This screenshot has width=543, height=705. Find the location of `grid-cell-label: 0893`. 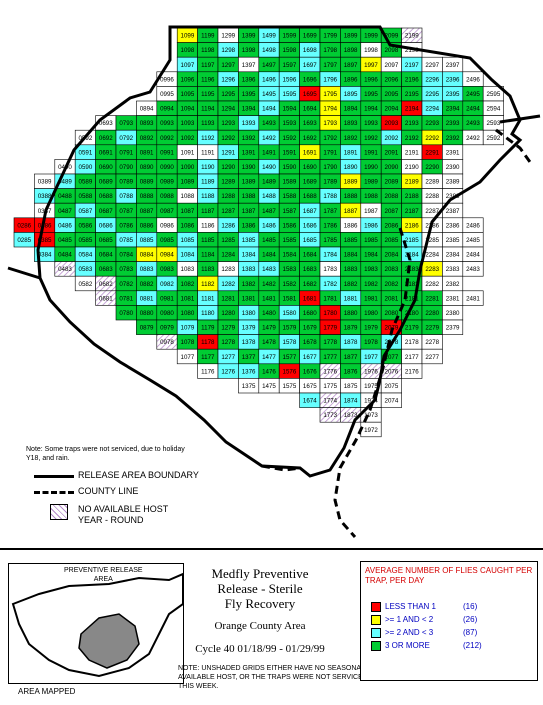

grid-cell-label: 0893 is located at coordinates (147, 123).